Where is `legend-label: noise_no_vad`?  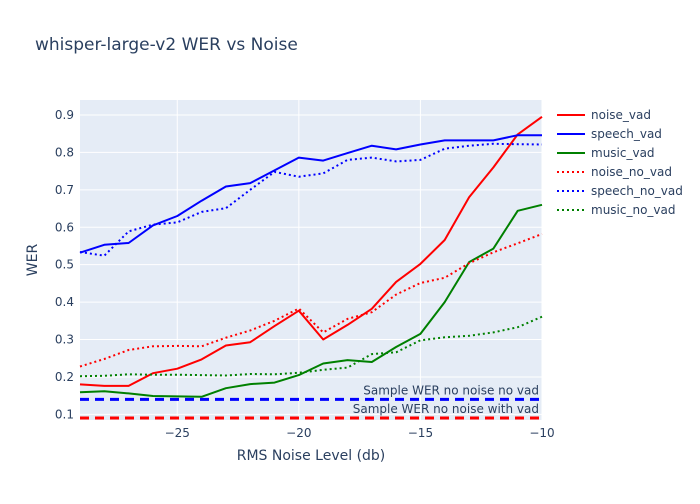 legend-label: noise_no_vad is located at coordinates (631, 172).